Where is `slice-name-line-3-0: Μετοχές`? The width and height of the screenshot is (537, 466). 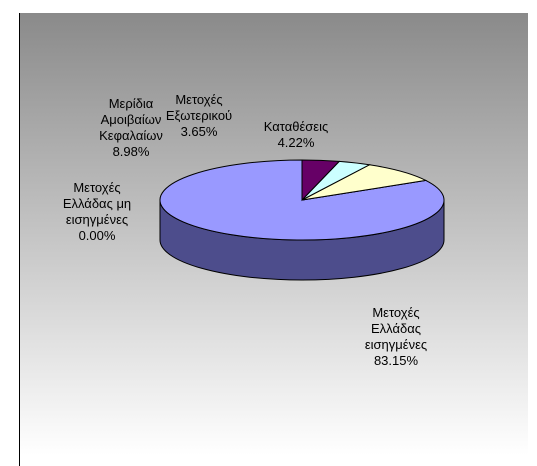 slice-name-line-3-0: Μετοχές is located at coordinates (198, 99).